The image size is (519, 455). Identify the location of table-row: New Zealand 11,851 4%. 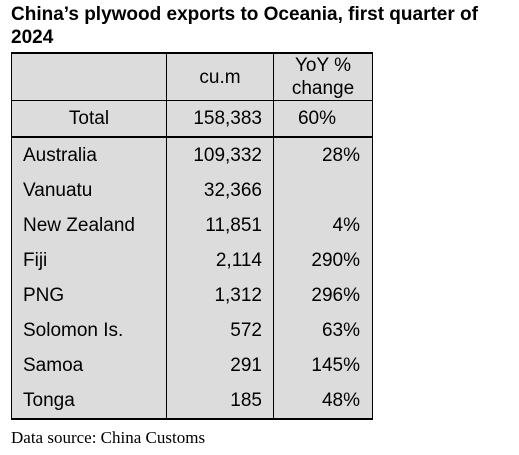
(192, 225).